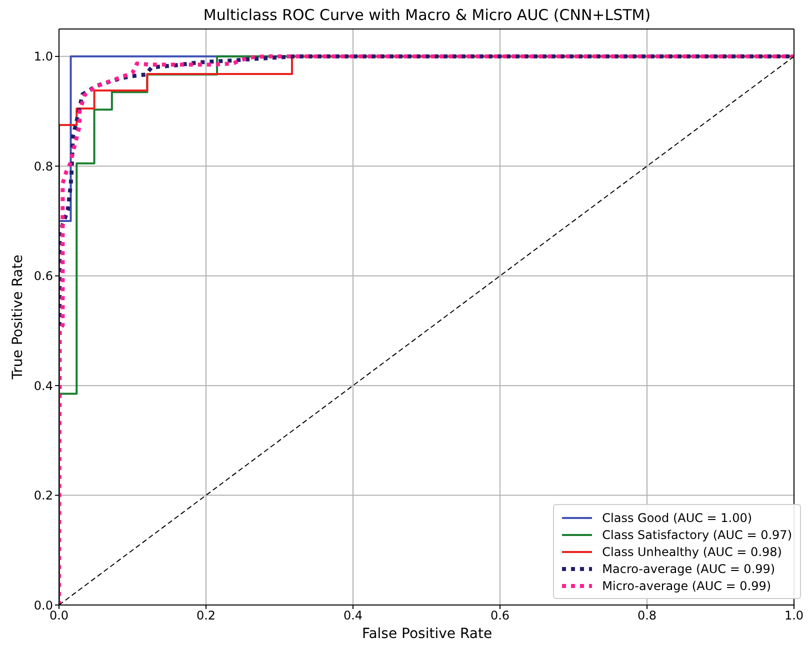 This screenshot has height=645, width=809. What do you see at coordinates (206, 615) in the screenshot?
I see `x-tick-label: 0.2` at bounding box center [206, 615].